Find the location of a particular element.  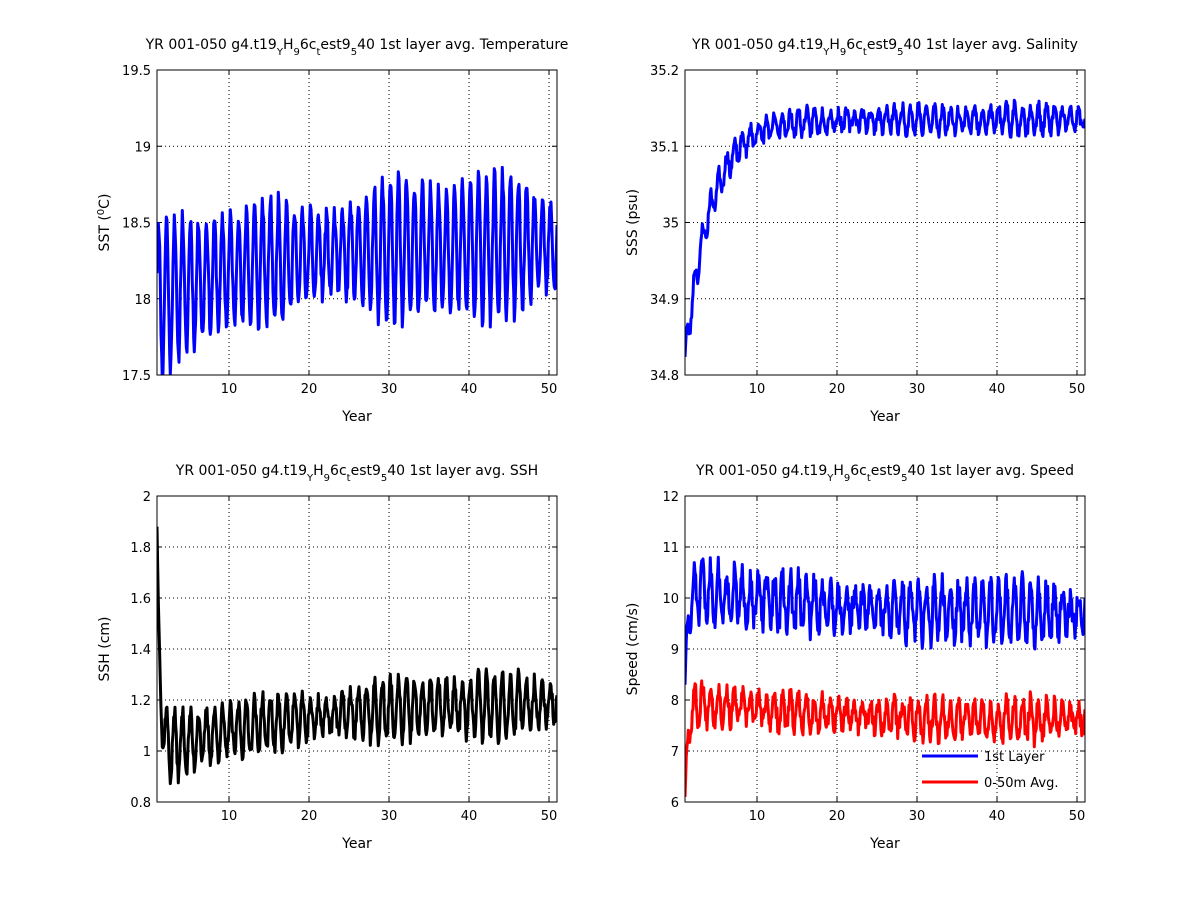

y-tick-label: 34.9 is located at coordinates (664, 300).